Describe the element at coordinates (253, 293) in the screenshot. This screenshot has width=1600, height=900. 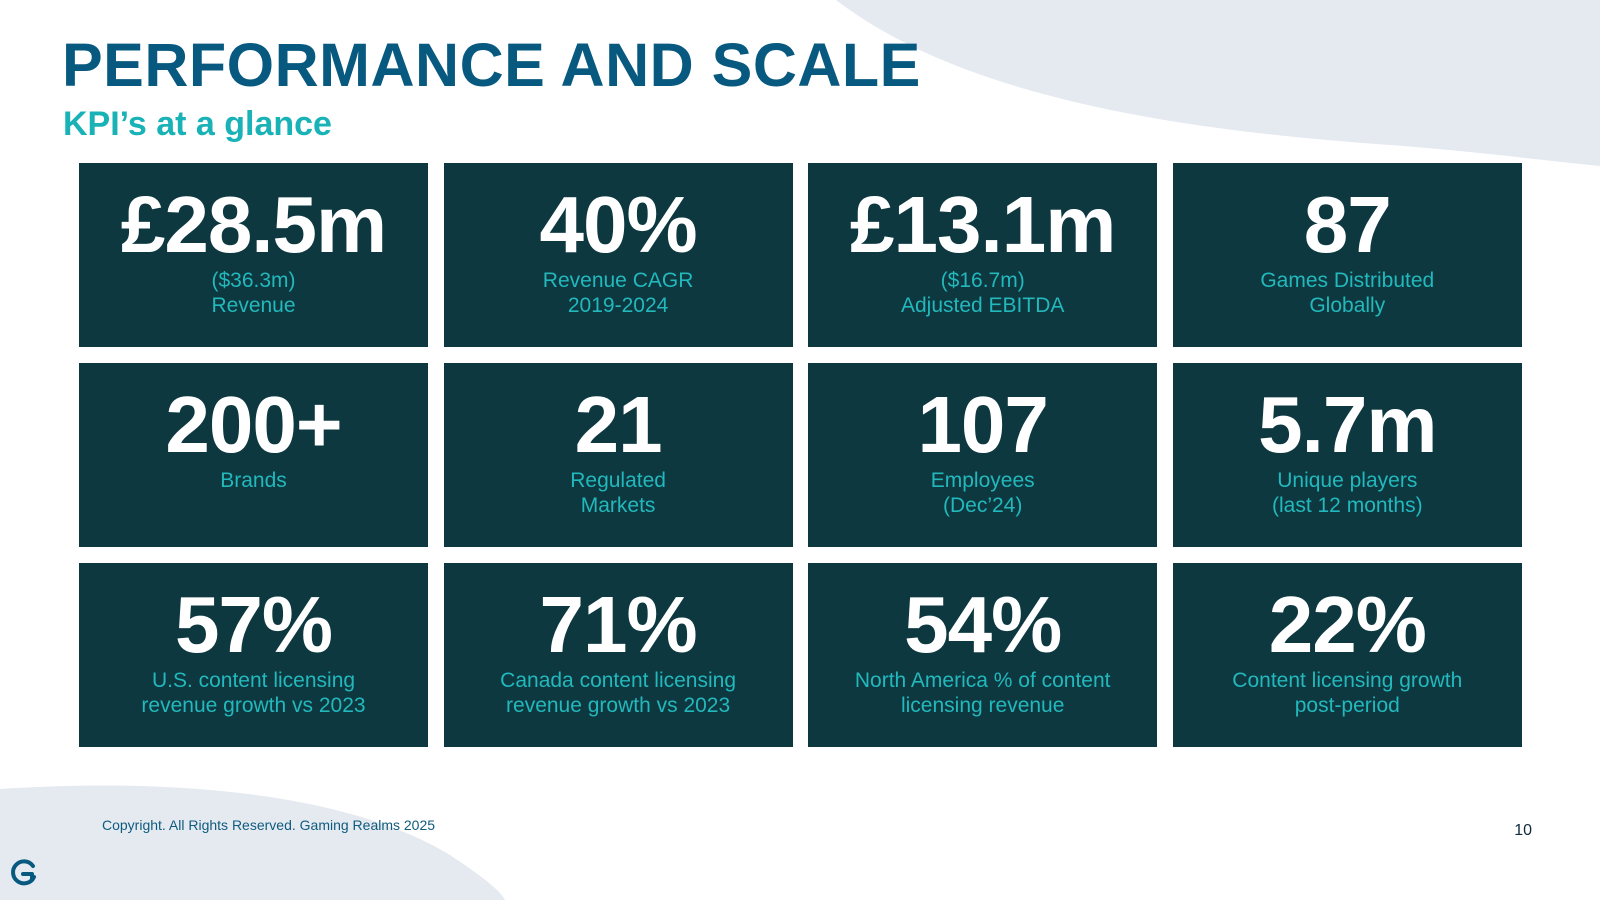
I see `kpi-label: ($36.3m) Revenue` at that location.